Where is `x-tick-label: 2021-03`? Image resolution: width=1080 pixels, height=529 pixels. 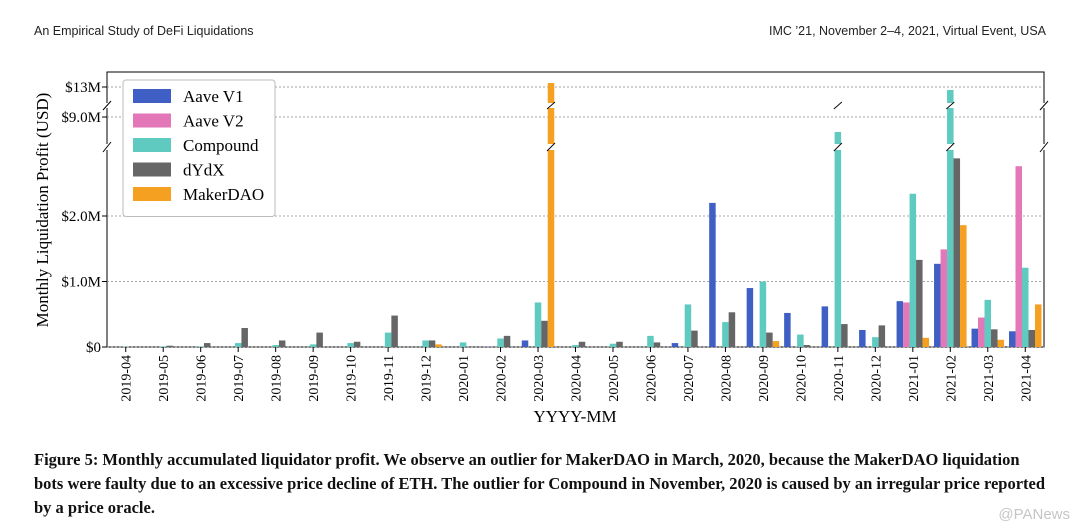
x-tick-label: 2021-03 is located at coordinates (989, 378).